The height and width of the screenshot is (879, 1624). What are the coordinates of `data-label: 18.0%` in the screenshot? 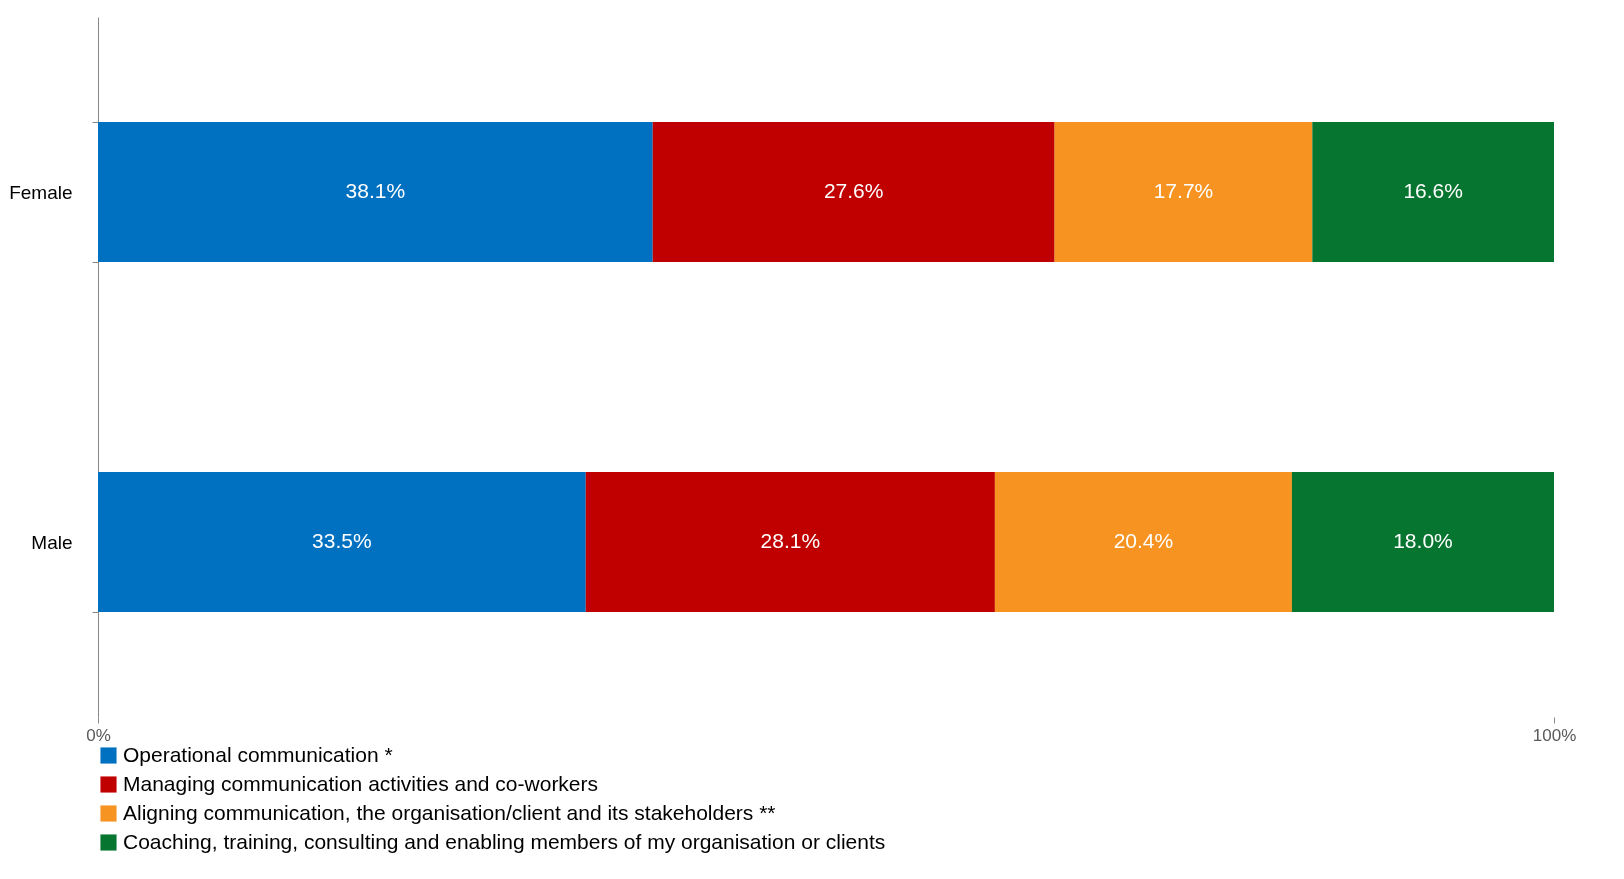 It's located at (1423, 540).